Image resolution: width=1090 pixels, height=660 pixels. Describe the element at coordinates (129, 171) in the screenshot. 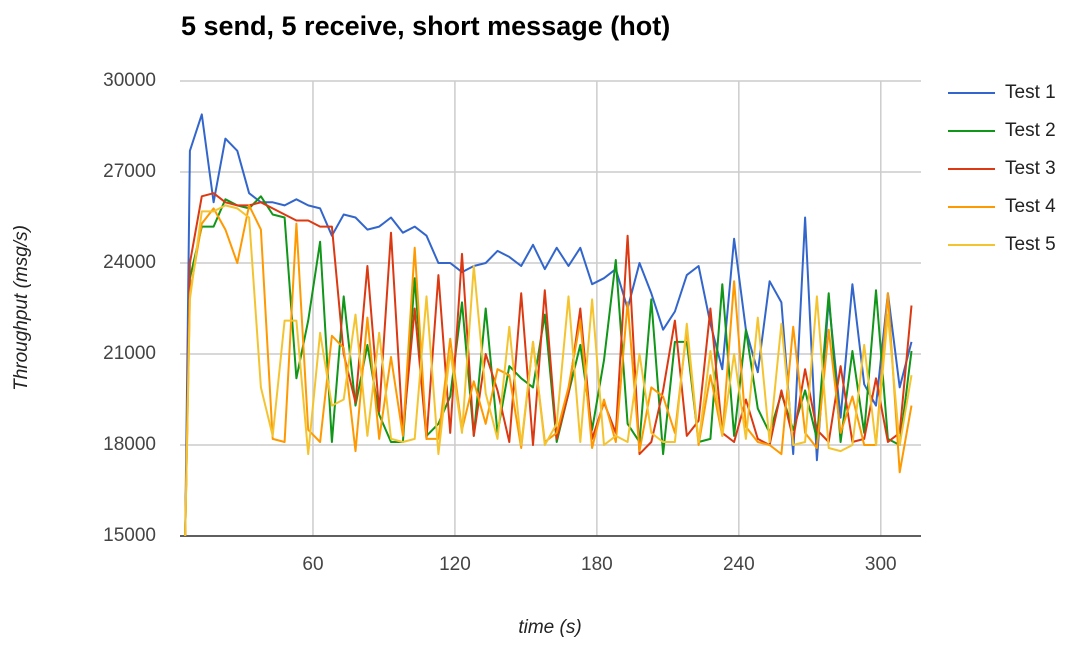

I see `y-tick-label: 27000` at that location.